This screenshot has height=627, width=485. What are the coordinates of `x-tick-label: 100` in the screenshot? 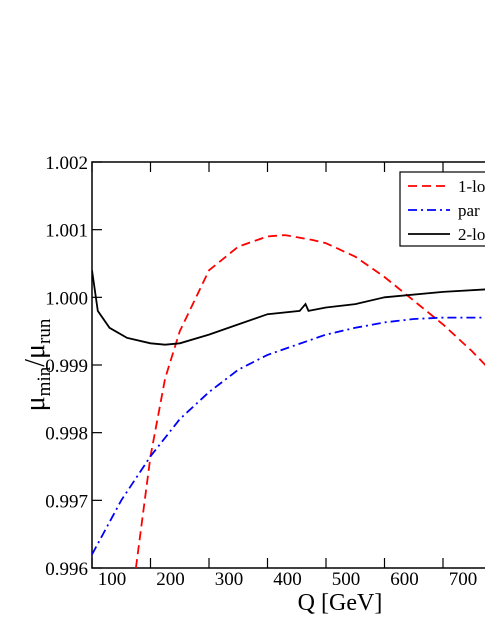 It's located at (112, 579).